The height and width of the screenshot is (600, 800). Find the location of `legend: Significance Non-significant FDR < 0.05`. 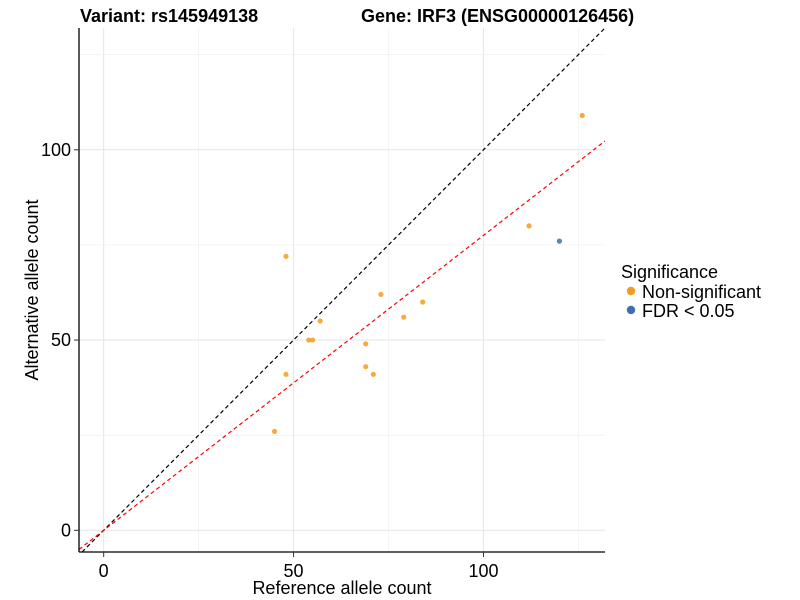

legend: Significance Non-significant FDR < 0.05 is located at coordinates (691, 291).